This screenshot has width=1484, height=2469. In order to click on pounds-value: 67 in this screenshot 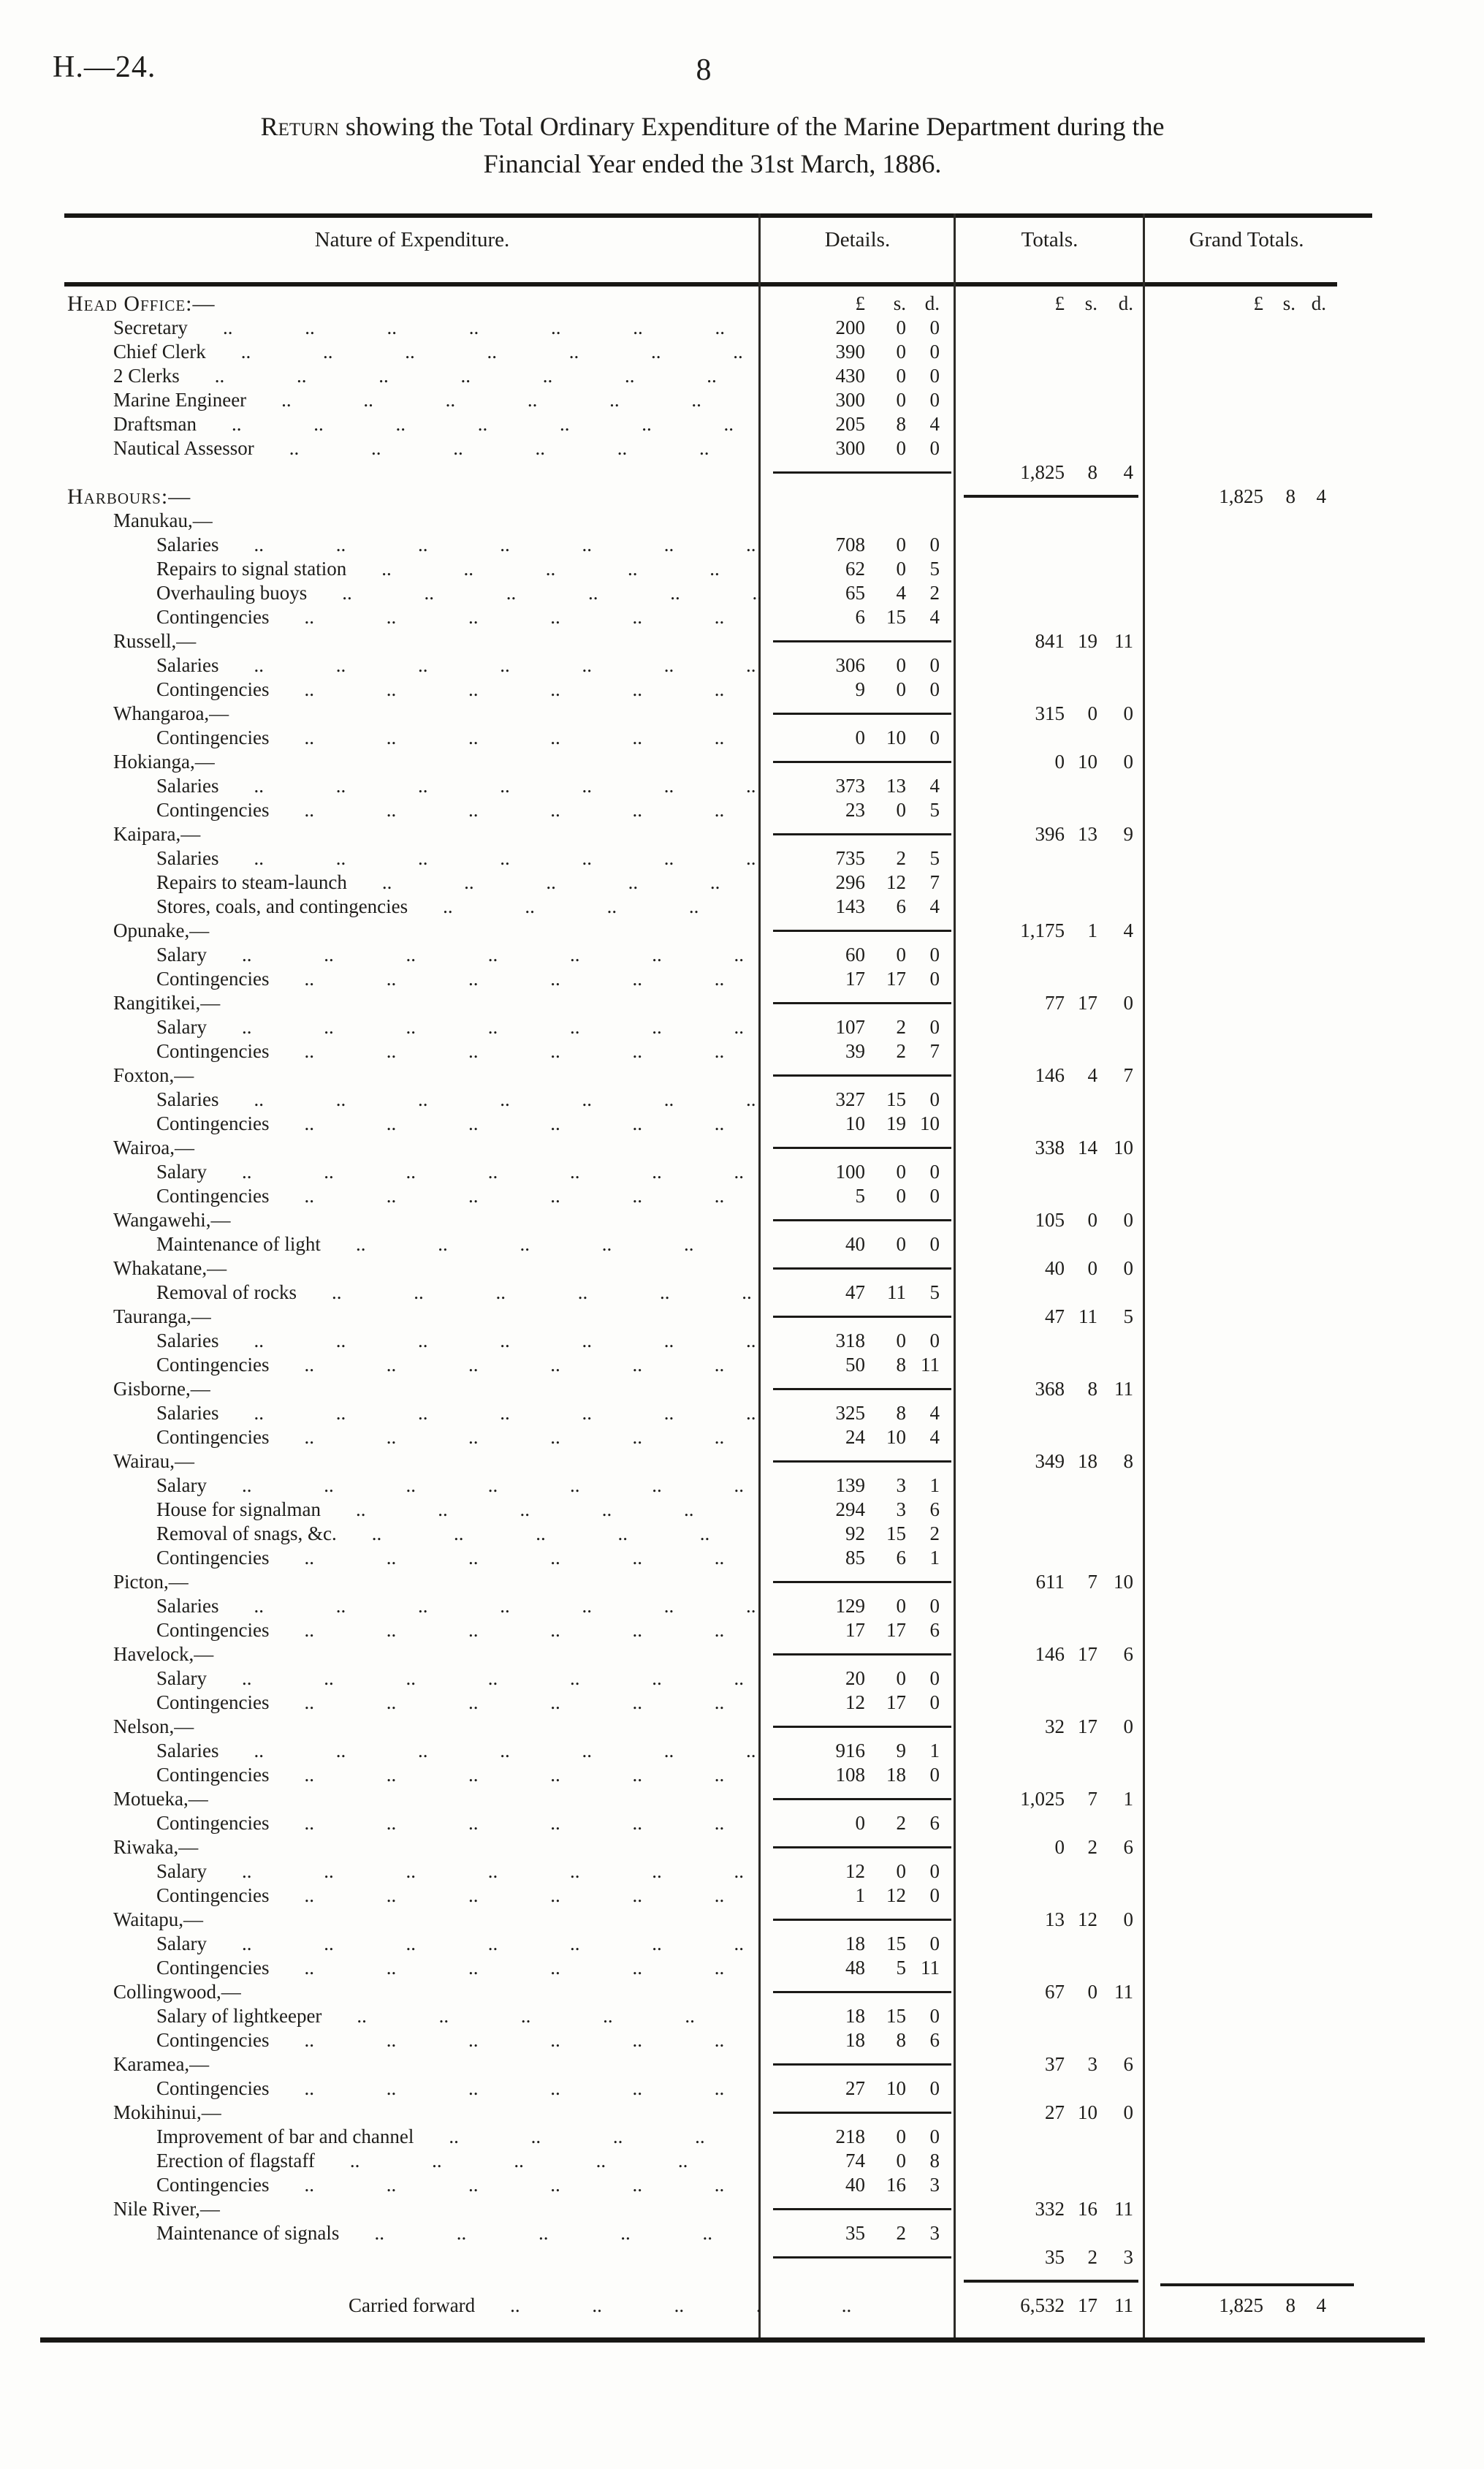, I will do `click(1055, 1992)`.